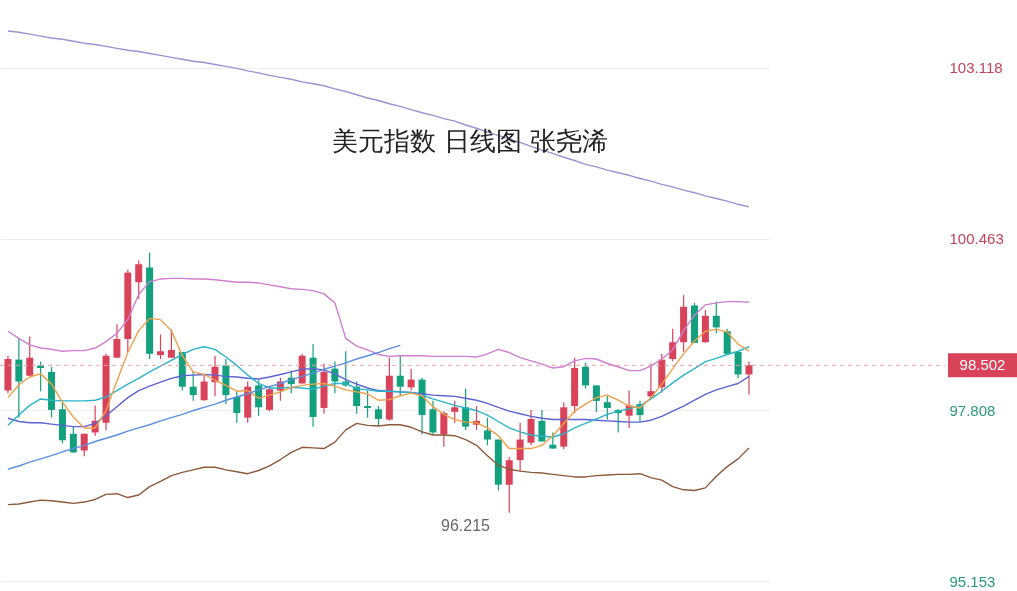 This screenshot has height=591, width=1017. What do you see at coordinates (976, 239) in the screenshot?
I see `y-tick-label: 100.463` at bounding box center [976, 239].